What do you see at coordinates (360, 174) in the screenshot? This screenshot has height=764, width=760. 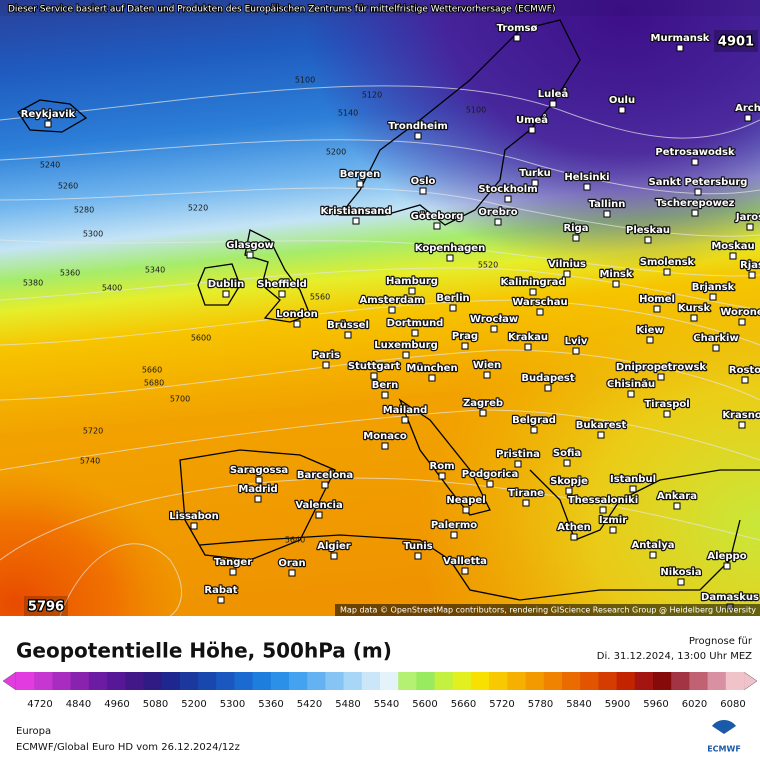 I see `city-label: Bergen` at bounding box center [360, 174].